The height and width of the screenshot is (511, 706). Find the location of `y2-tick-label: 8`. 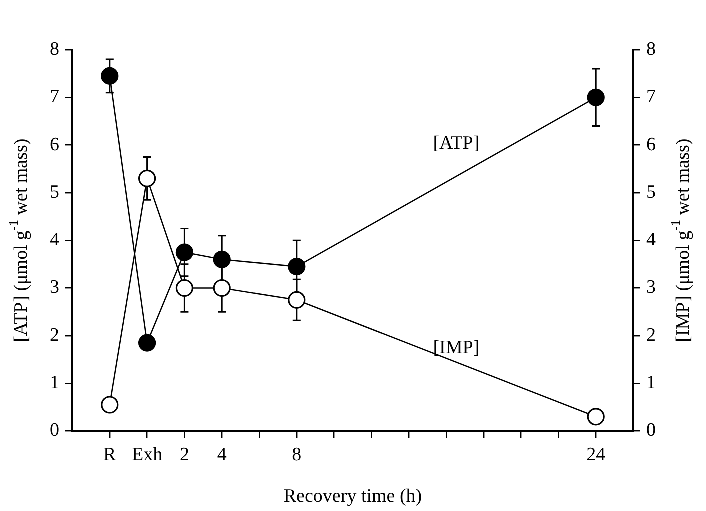

y2-tick-label: 8 is located at coordinates (651, 49).